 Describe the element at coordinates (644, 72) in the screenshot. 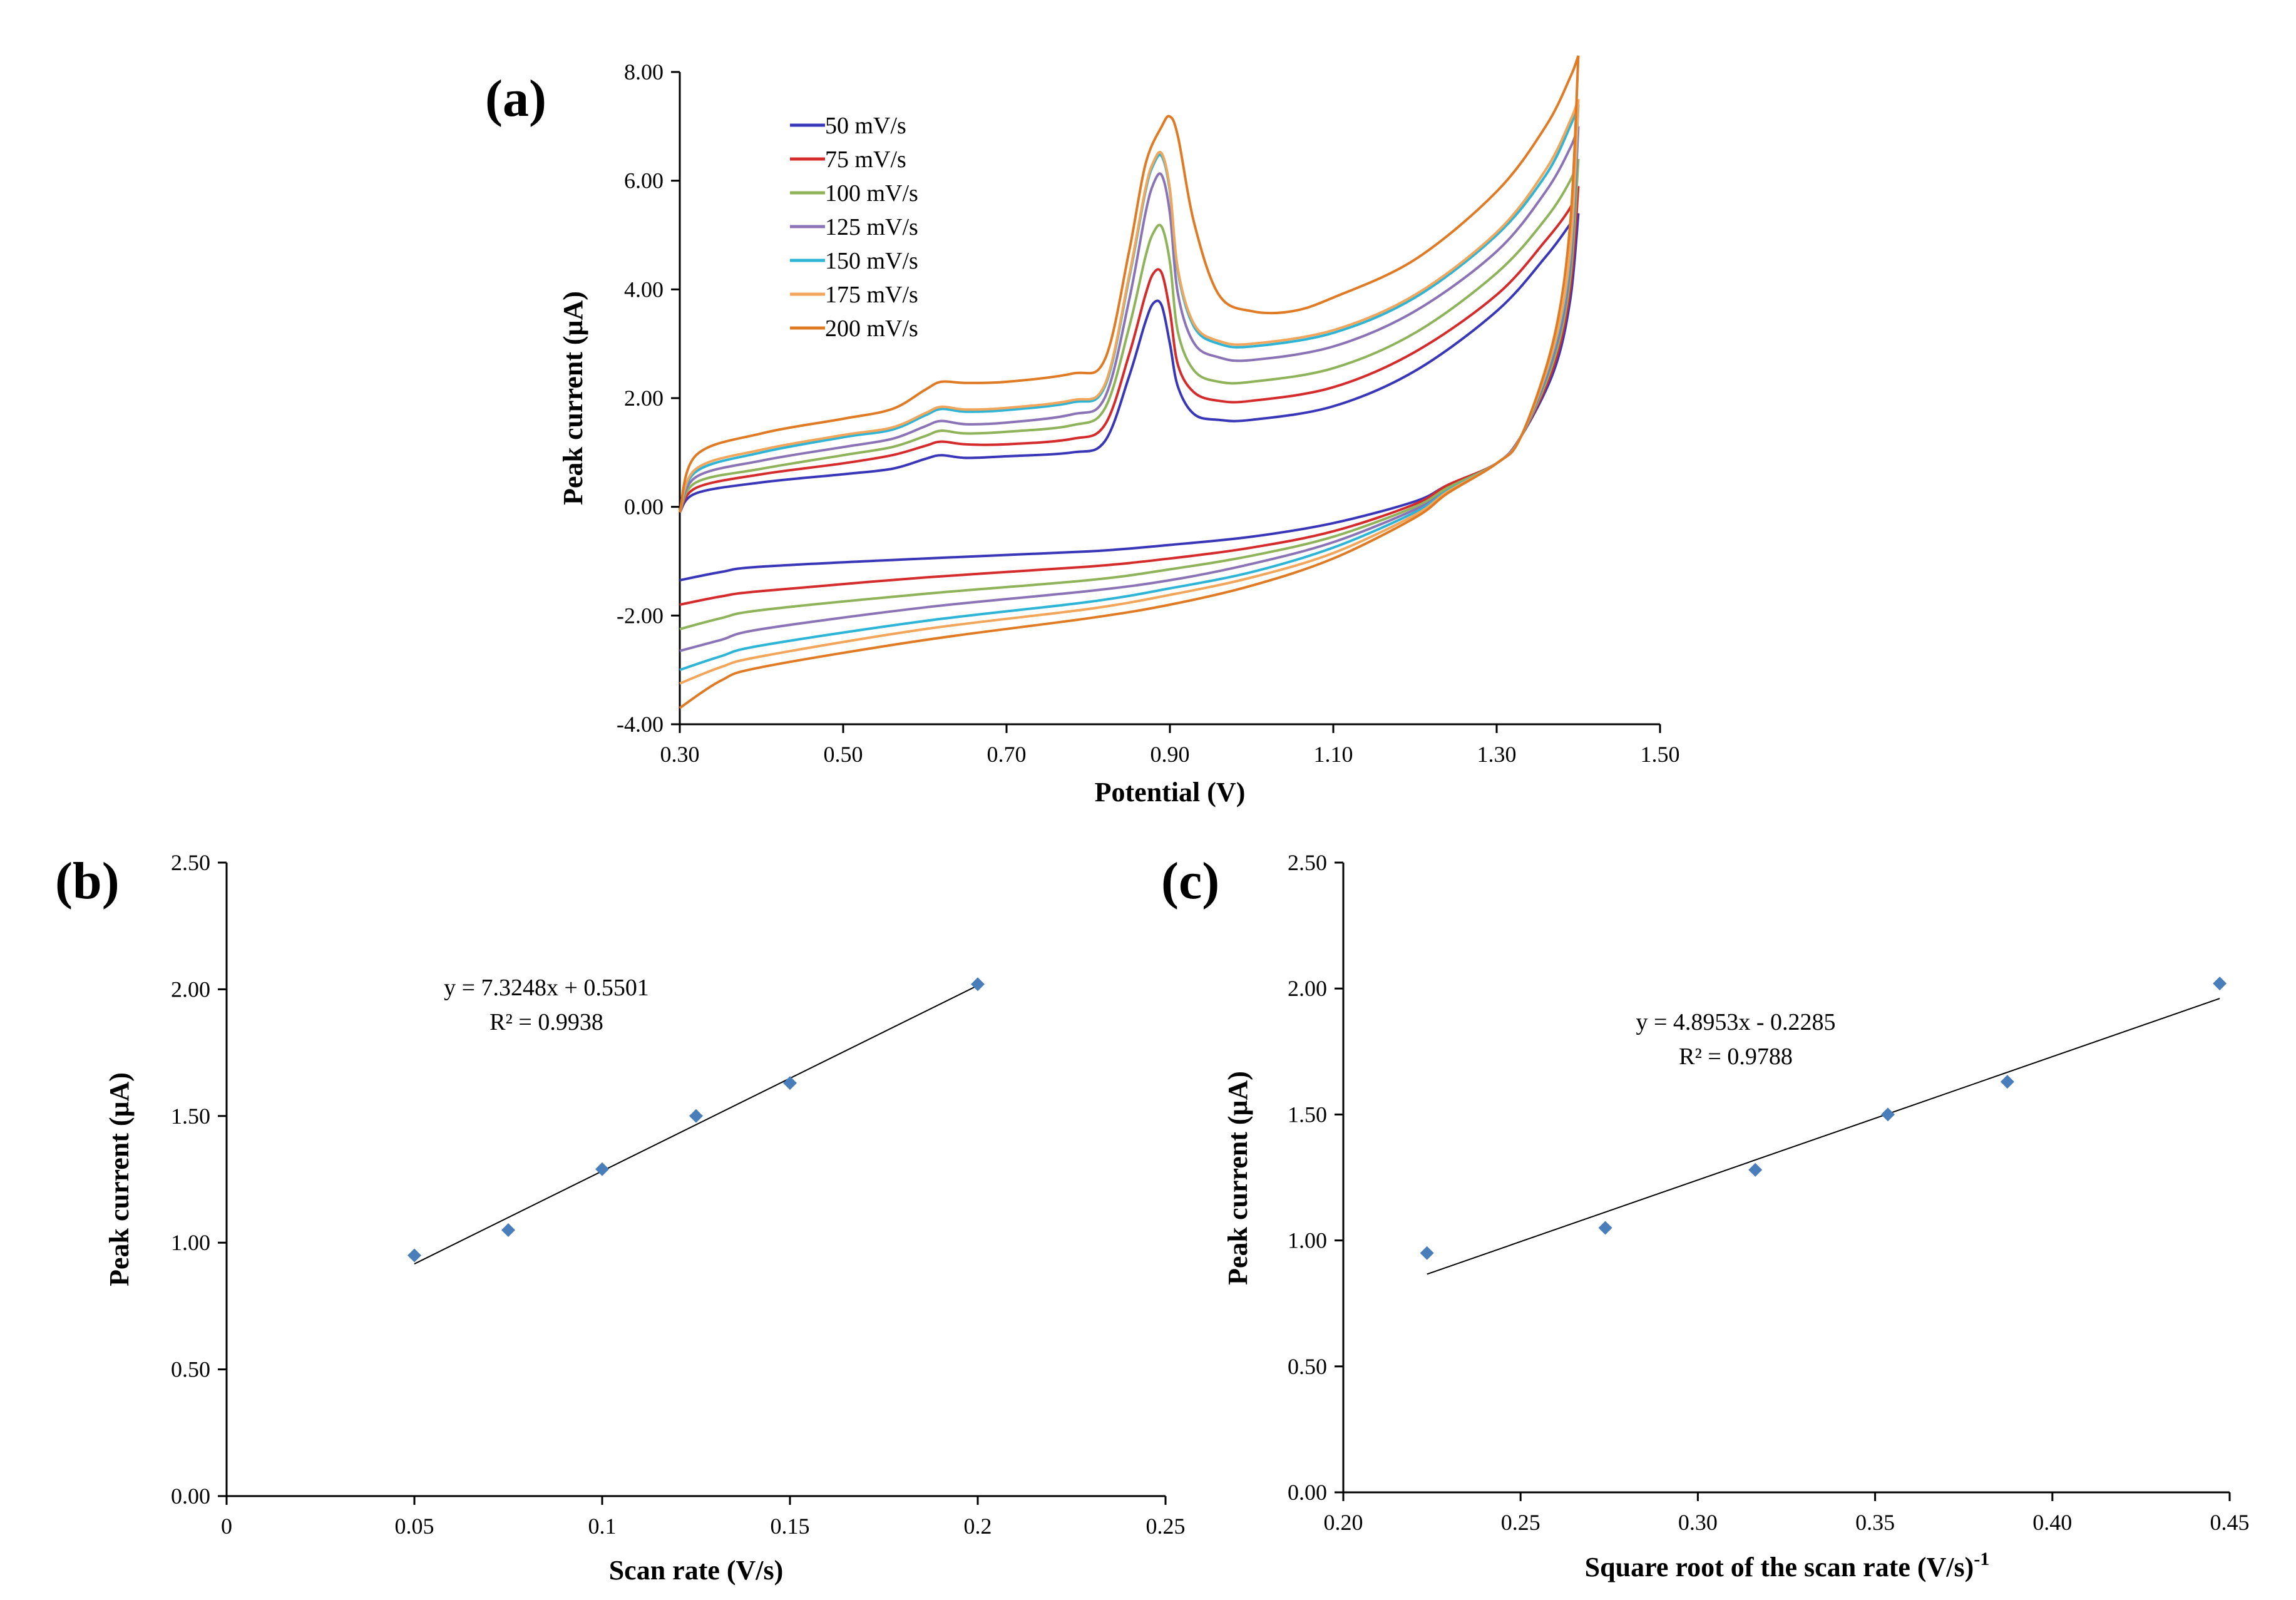

I see `panel-a-y-tick-label: 8.00` at that location.